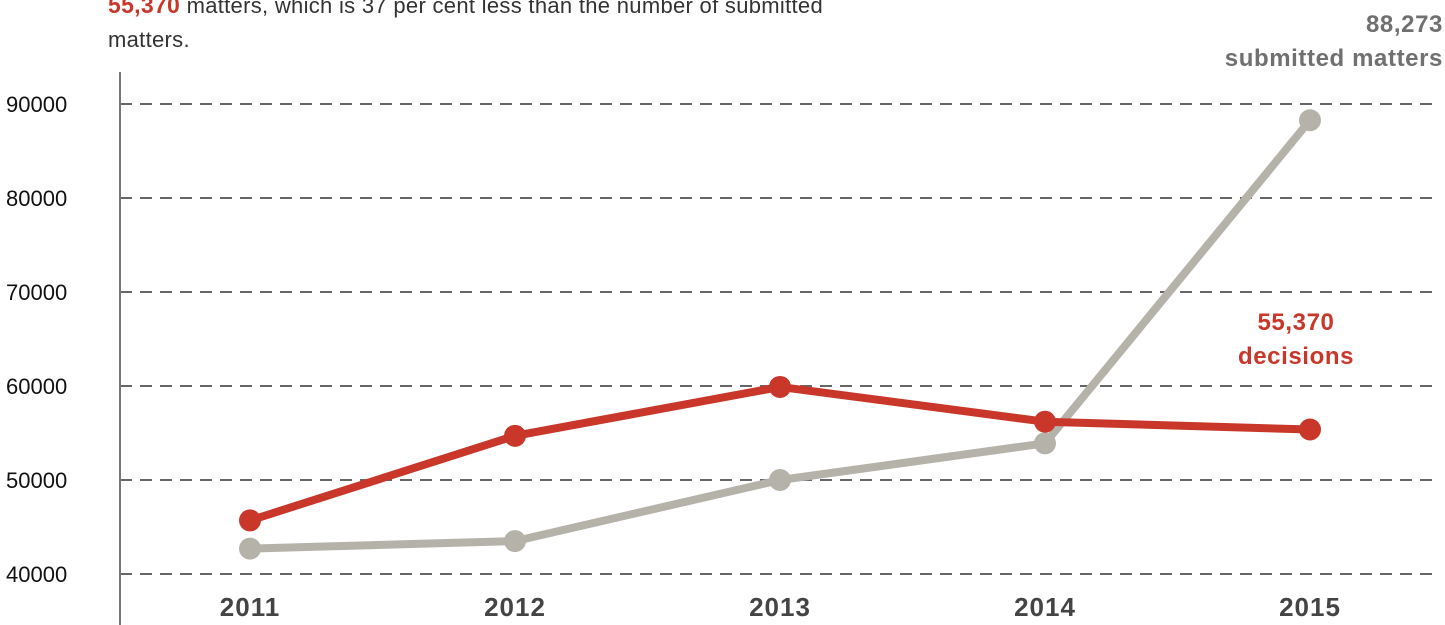 The width and height of the screenshot is (1445, 625). What do you see at coordinates (36, 339) in the screenshot?
I see `y-axis-ticks: 40000 50000 60000 70000 80000 90000` at bounding box center [36, 339].